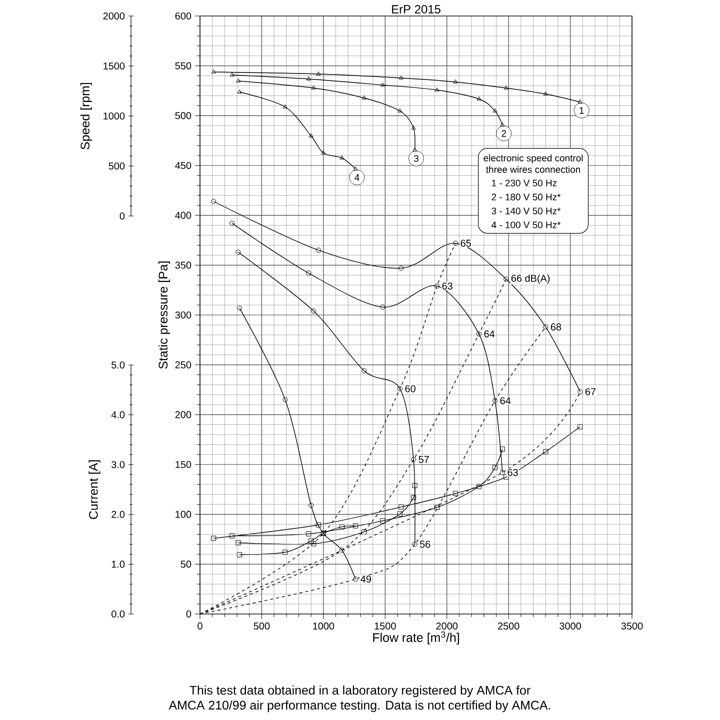  I want to click on y-tick-label: 550, so click(183, 66).